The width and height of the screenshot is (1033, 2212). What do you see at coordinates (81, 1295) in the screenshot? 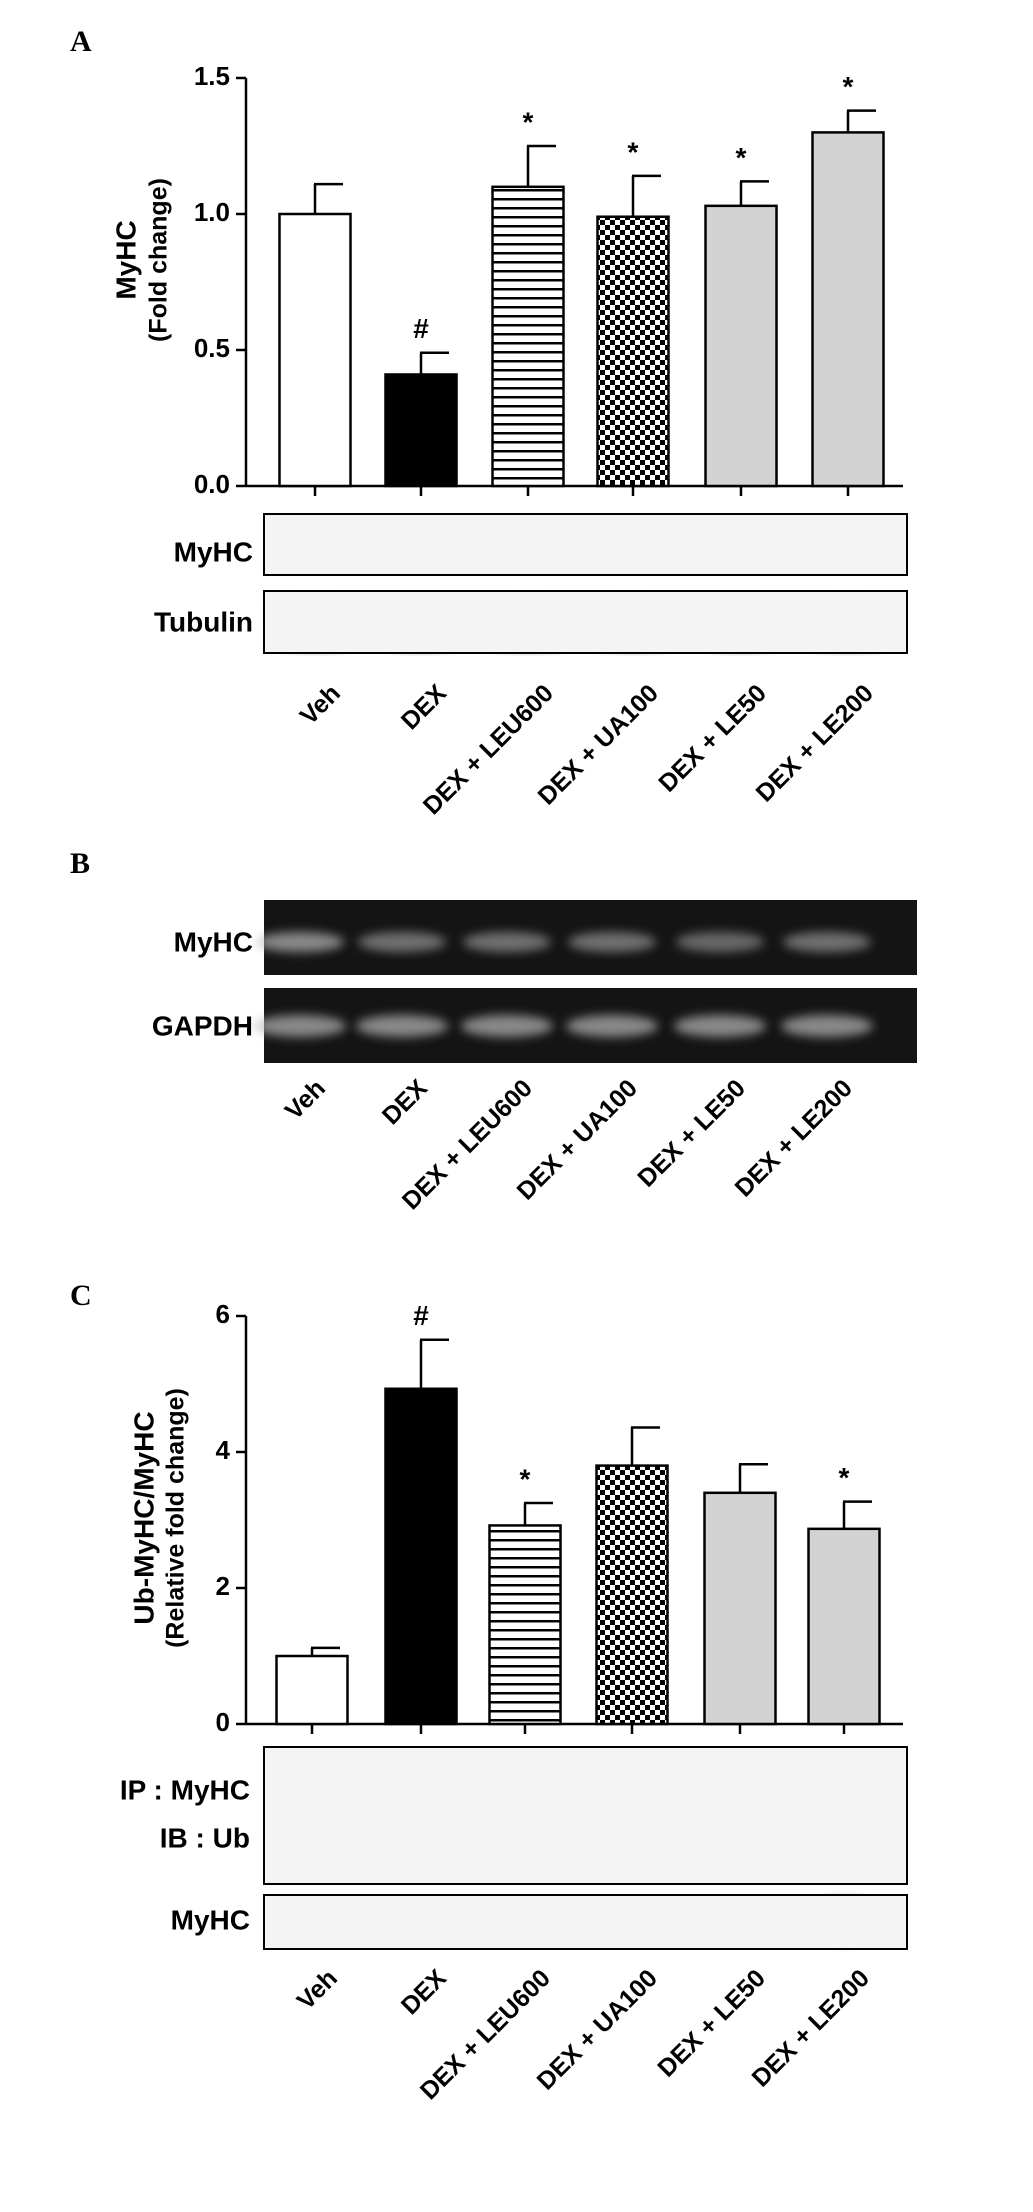
I see `panel-letter: C` at bounding box center [81, 1295].